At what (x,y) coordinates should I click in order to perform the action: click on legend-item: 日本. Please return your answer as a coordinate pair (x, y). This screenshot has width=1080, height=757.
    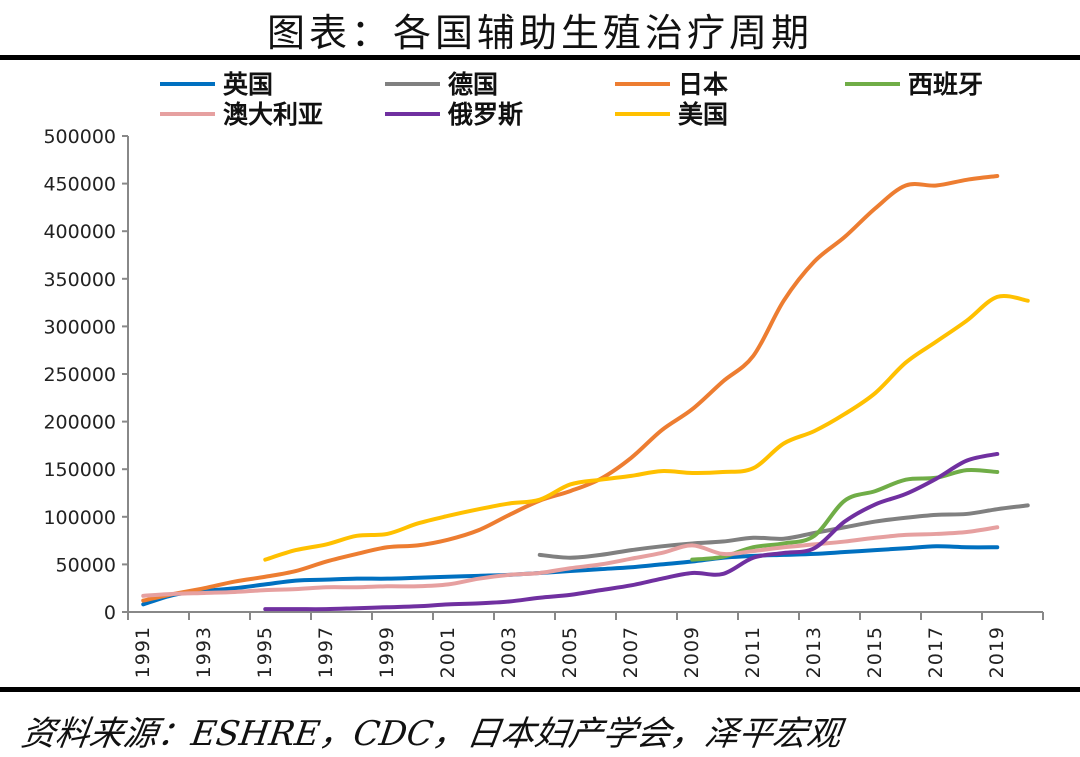
    Looking at the image, I should click on (671, 84).